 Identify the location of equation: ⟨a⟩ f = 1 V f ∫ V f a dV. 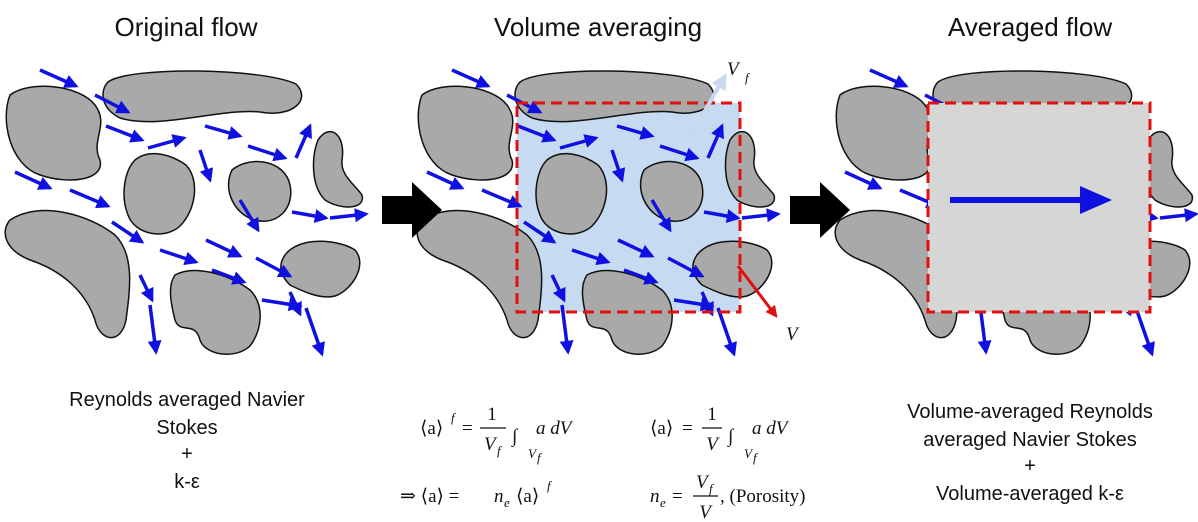
(497, 434).